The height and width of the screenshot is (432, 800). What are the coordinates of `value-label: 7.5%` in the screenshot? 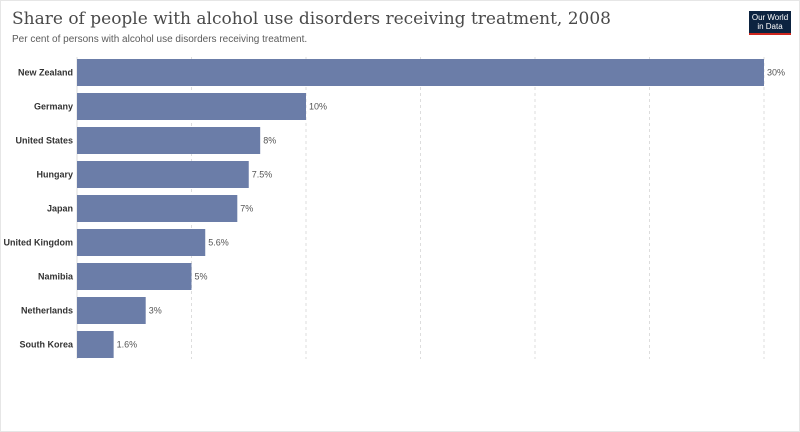 It's located at (262, 175).